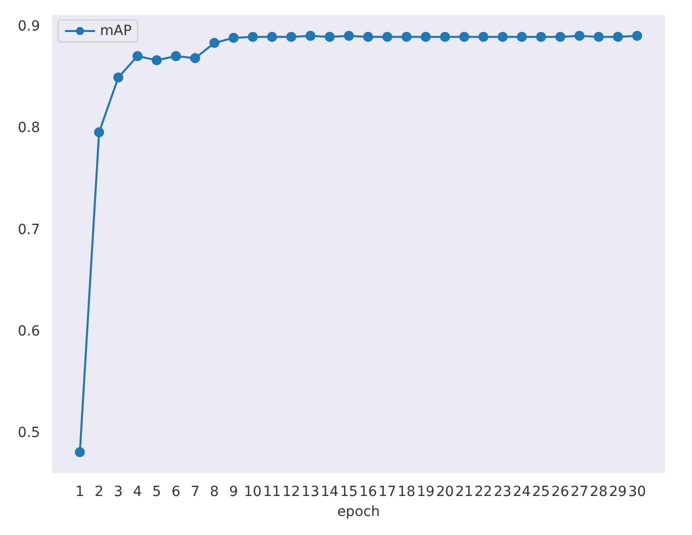  I want to click on x-tick-label: 4, so click(137, 492).